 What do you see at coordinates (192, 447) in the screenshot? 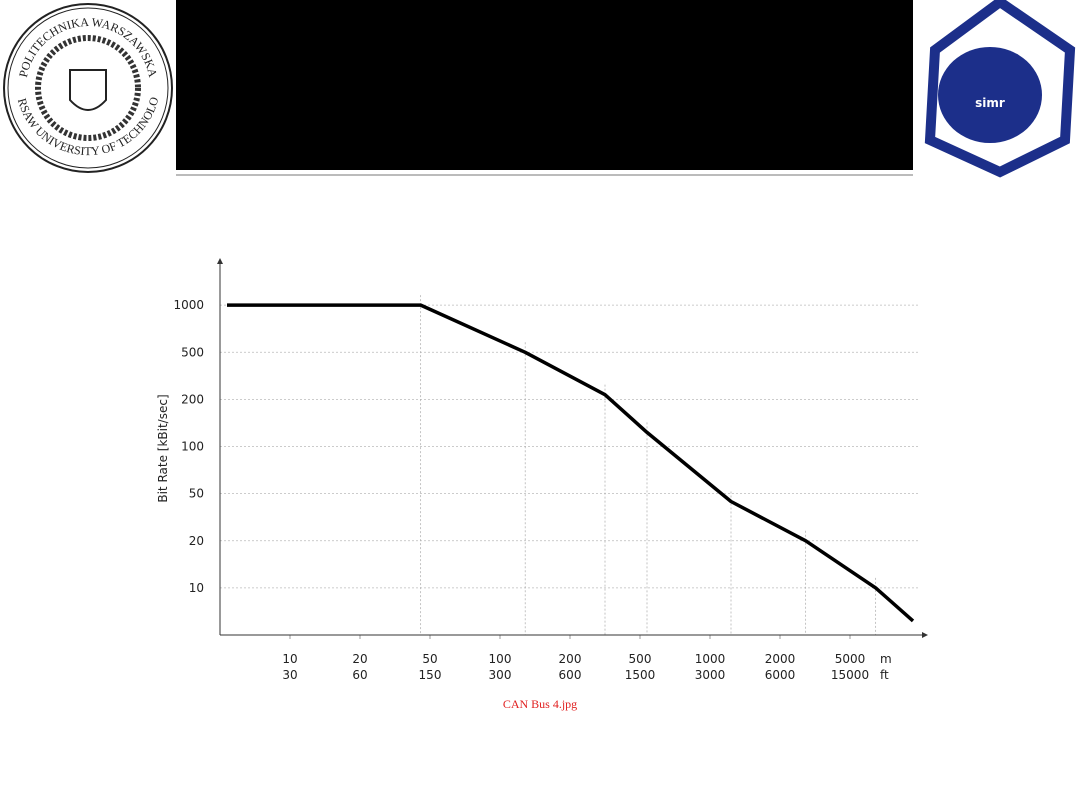
I see `y-tick-label: 100` at bounding box center [192, 447].